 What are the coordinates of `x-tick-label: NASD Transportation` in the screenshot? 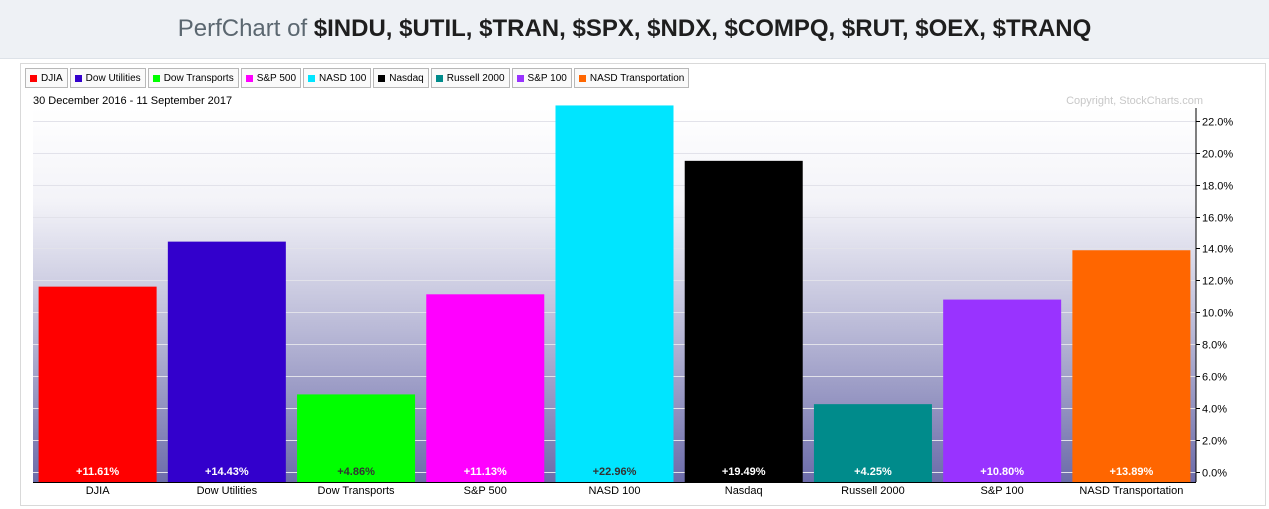 It's located at (1131, 491).